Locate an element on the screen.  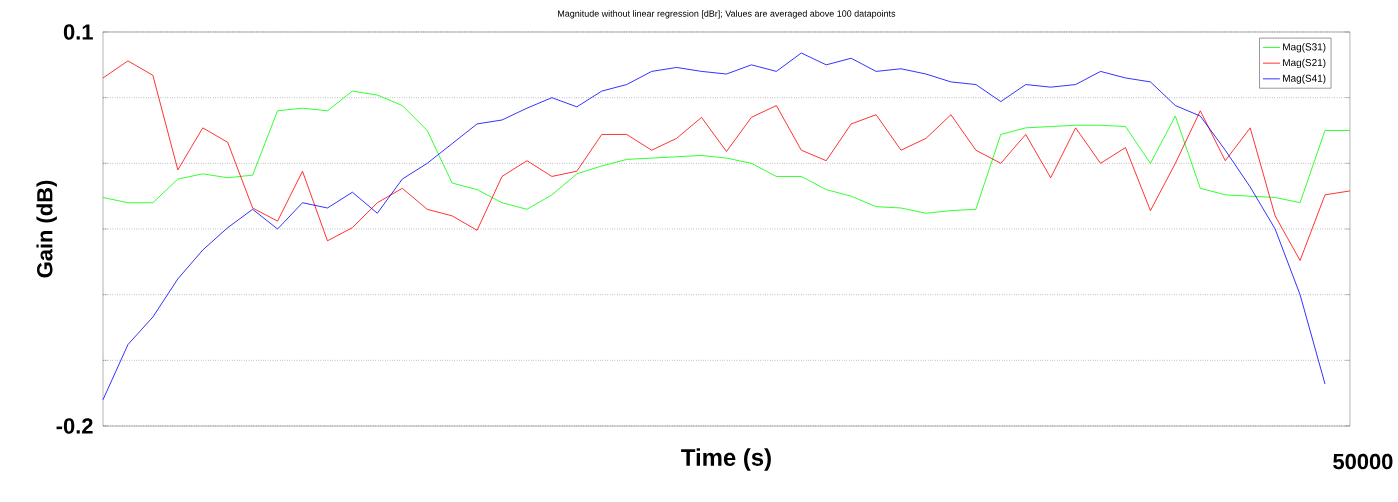
y-tick-label: 0.1 is located at coordinates (78, 32).